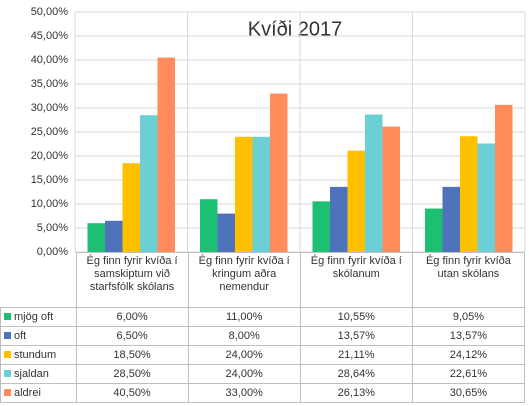  I want to click on category-label: Ég finn fyrir kvíða utan skólans, so click(468, 280).